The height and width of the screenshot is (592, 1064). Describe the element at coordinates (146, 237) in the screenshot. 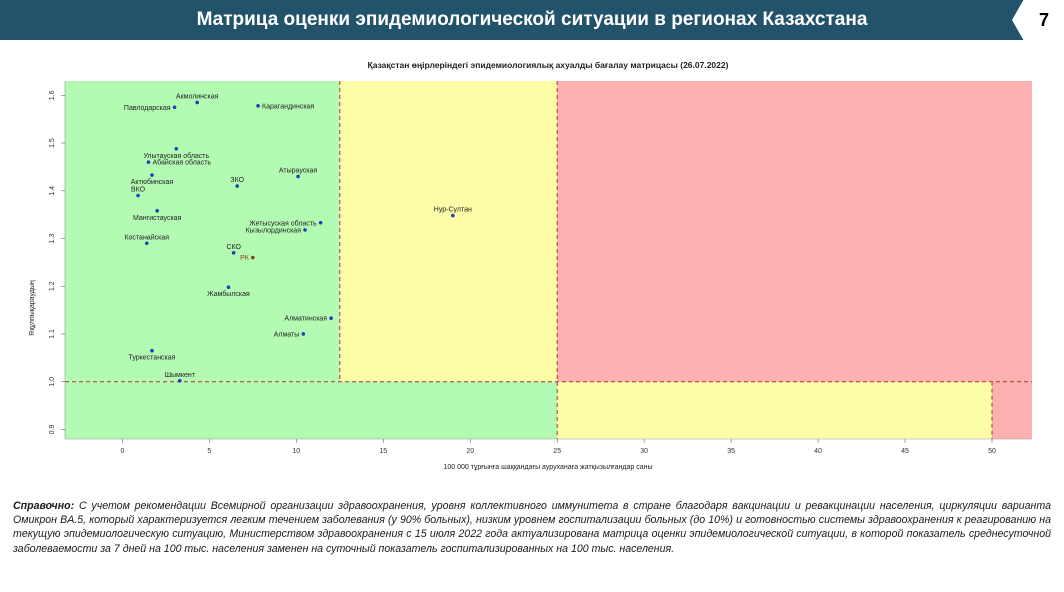

I see `data-label: Костанайская` at that location.